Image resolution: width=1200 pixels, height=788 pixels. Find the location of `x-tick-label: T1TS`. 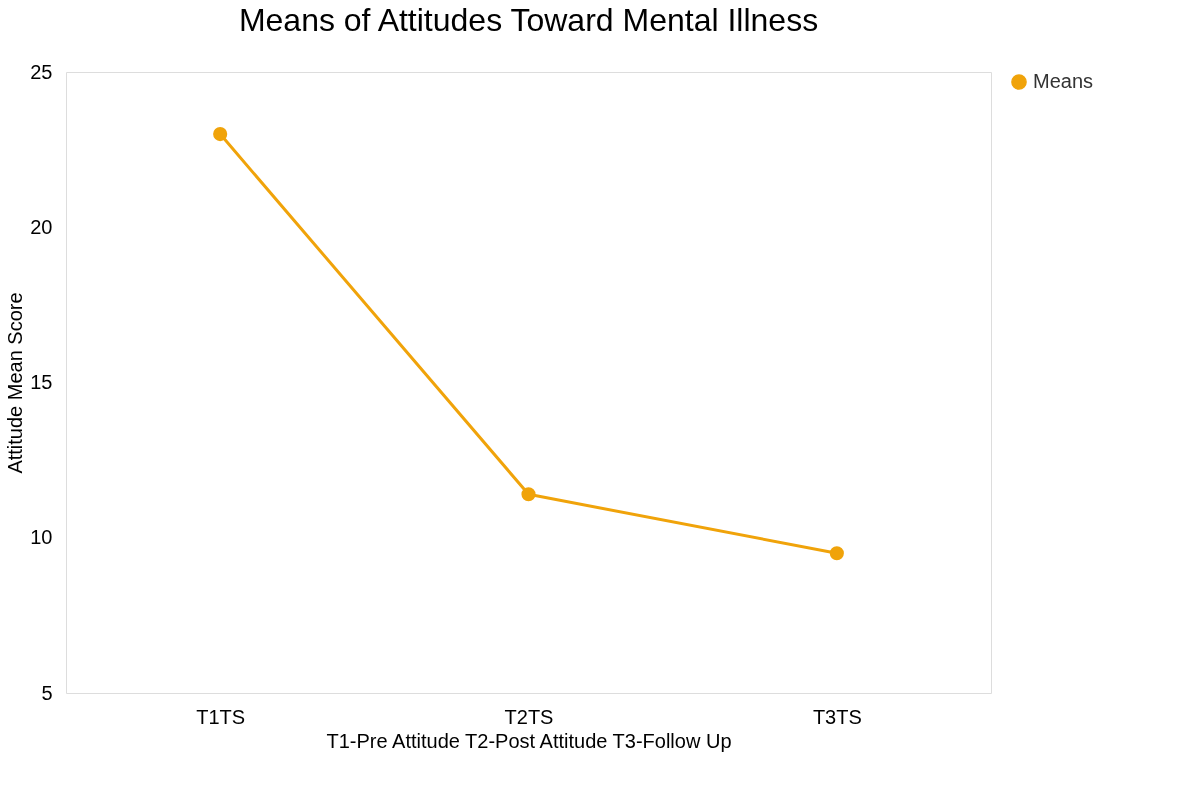

x-tick-label: T1TS is located at coordinates (221, 716).